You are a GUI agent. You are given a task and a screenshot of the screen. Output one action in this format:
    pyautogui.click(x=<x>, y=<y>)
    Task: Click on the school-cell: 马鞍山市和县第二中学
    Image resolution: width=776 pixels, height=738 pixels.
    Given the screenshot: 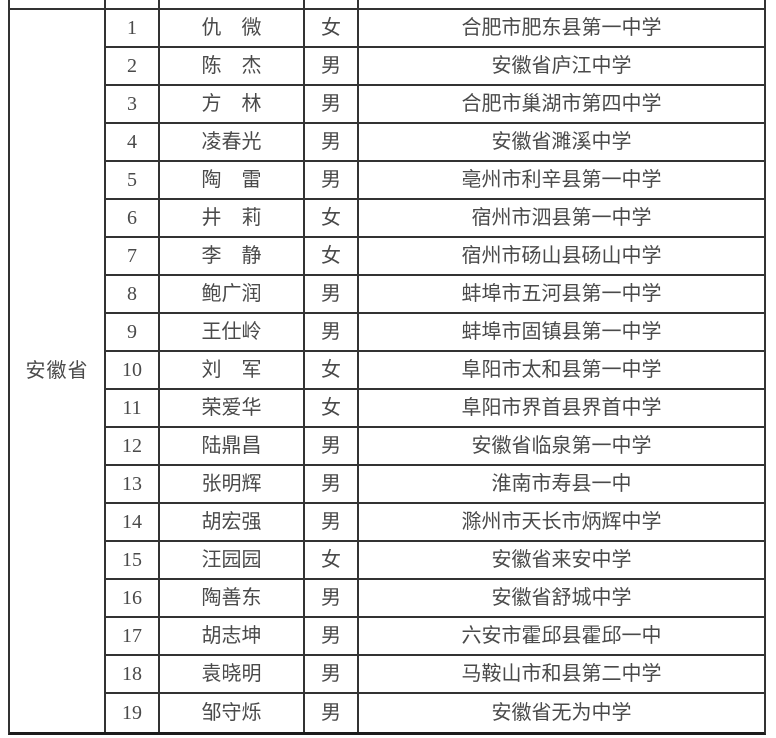 What is the action you would take?
    pyautogui.click(x=561, y=675)
    